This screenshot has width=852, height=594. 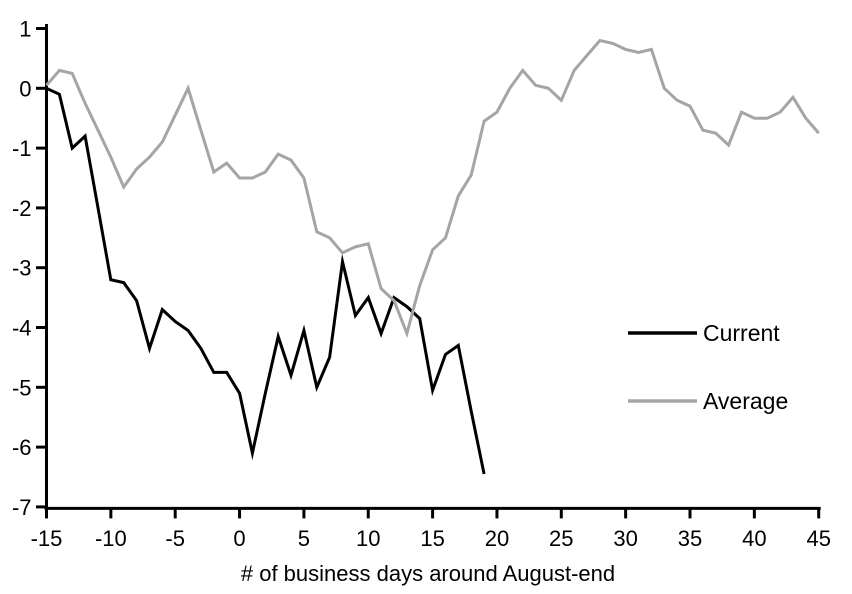 What do you see at coordinates (745, 401) in the screenshot?
I see `legend-label-average: Average` at bounding box center [745, 401].